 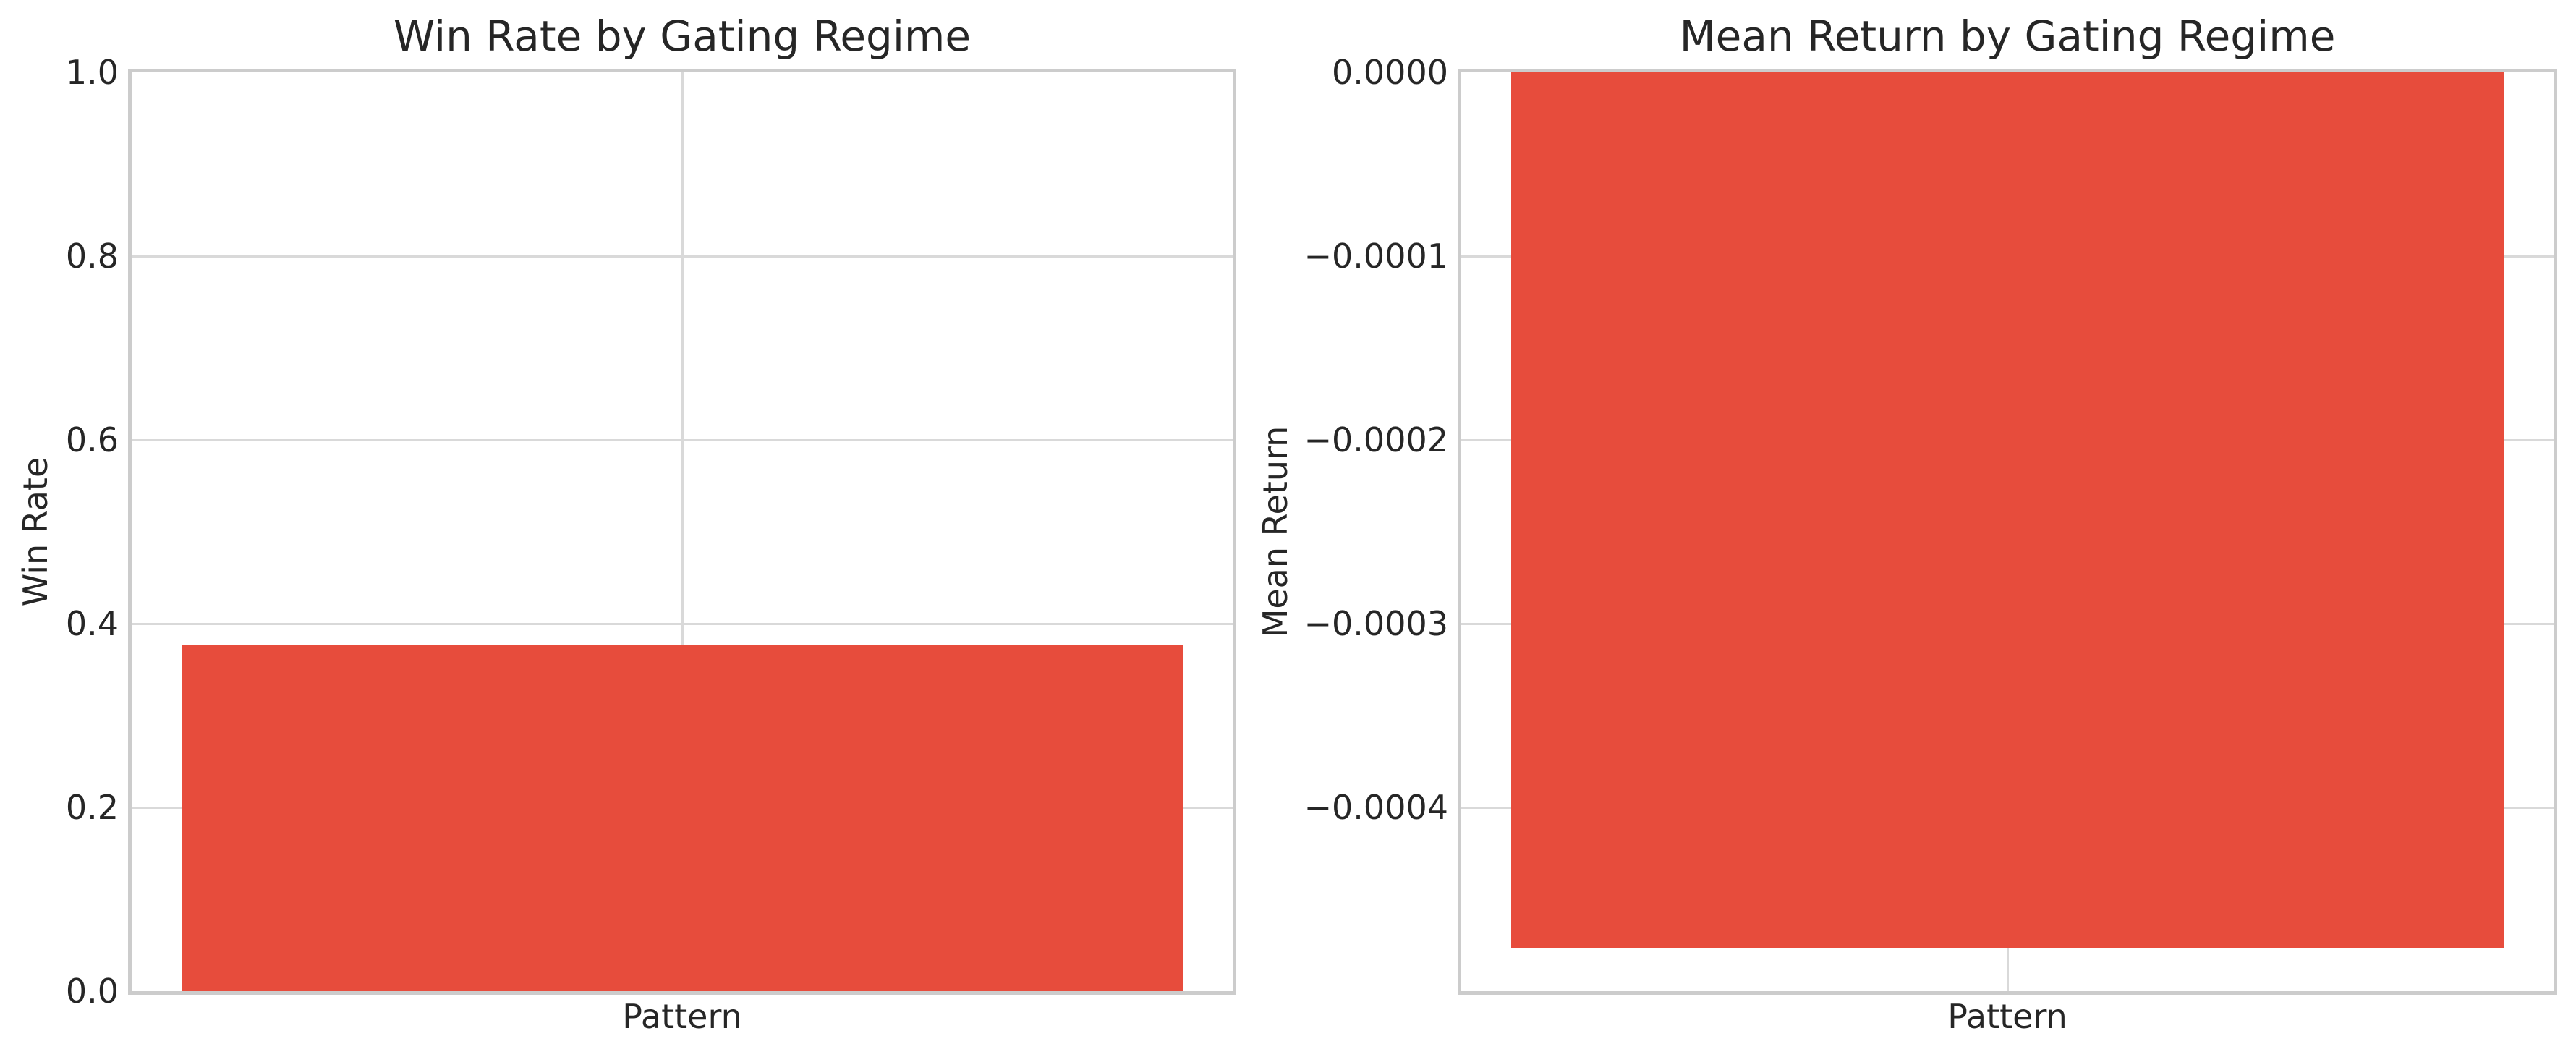 I want to click on y-tick-label: 0.2, so click(x=92, y=808).